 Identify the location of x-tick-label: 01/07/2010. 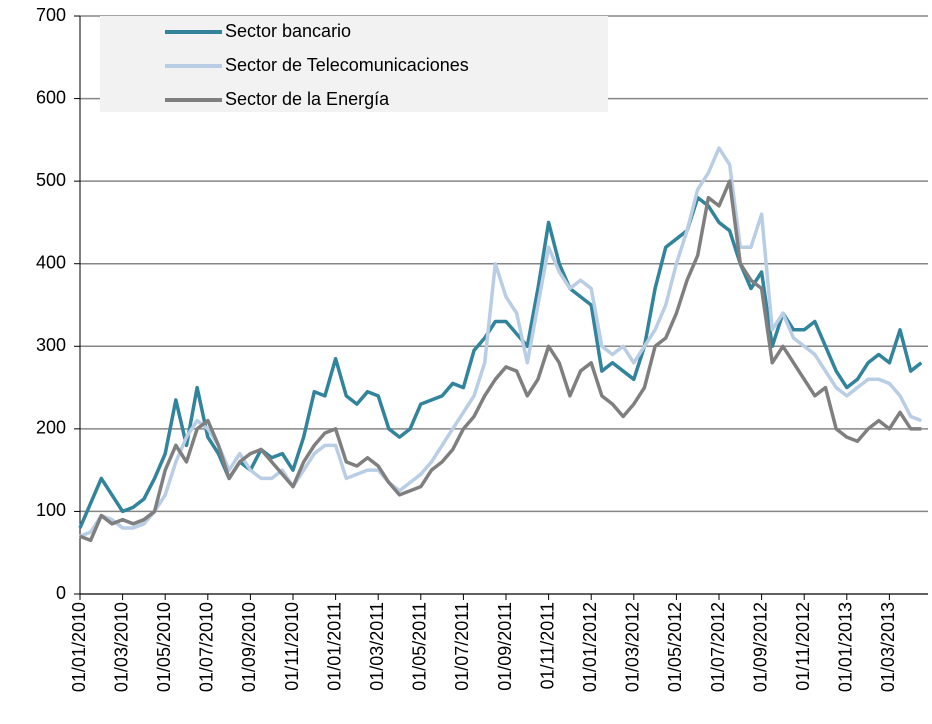
(207, 647).